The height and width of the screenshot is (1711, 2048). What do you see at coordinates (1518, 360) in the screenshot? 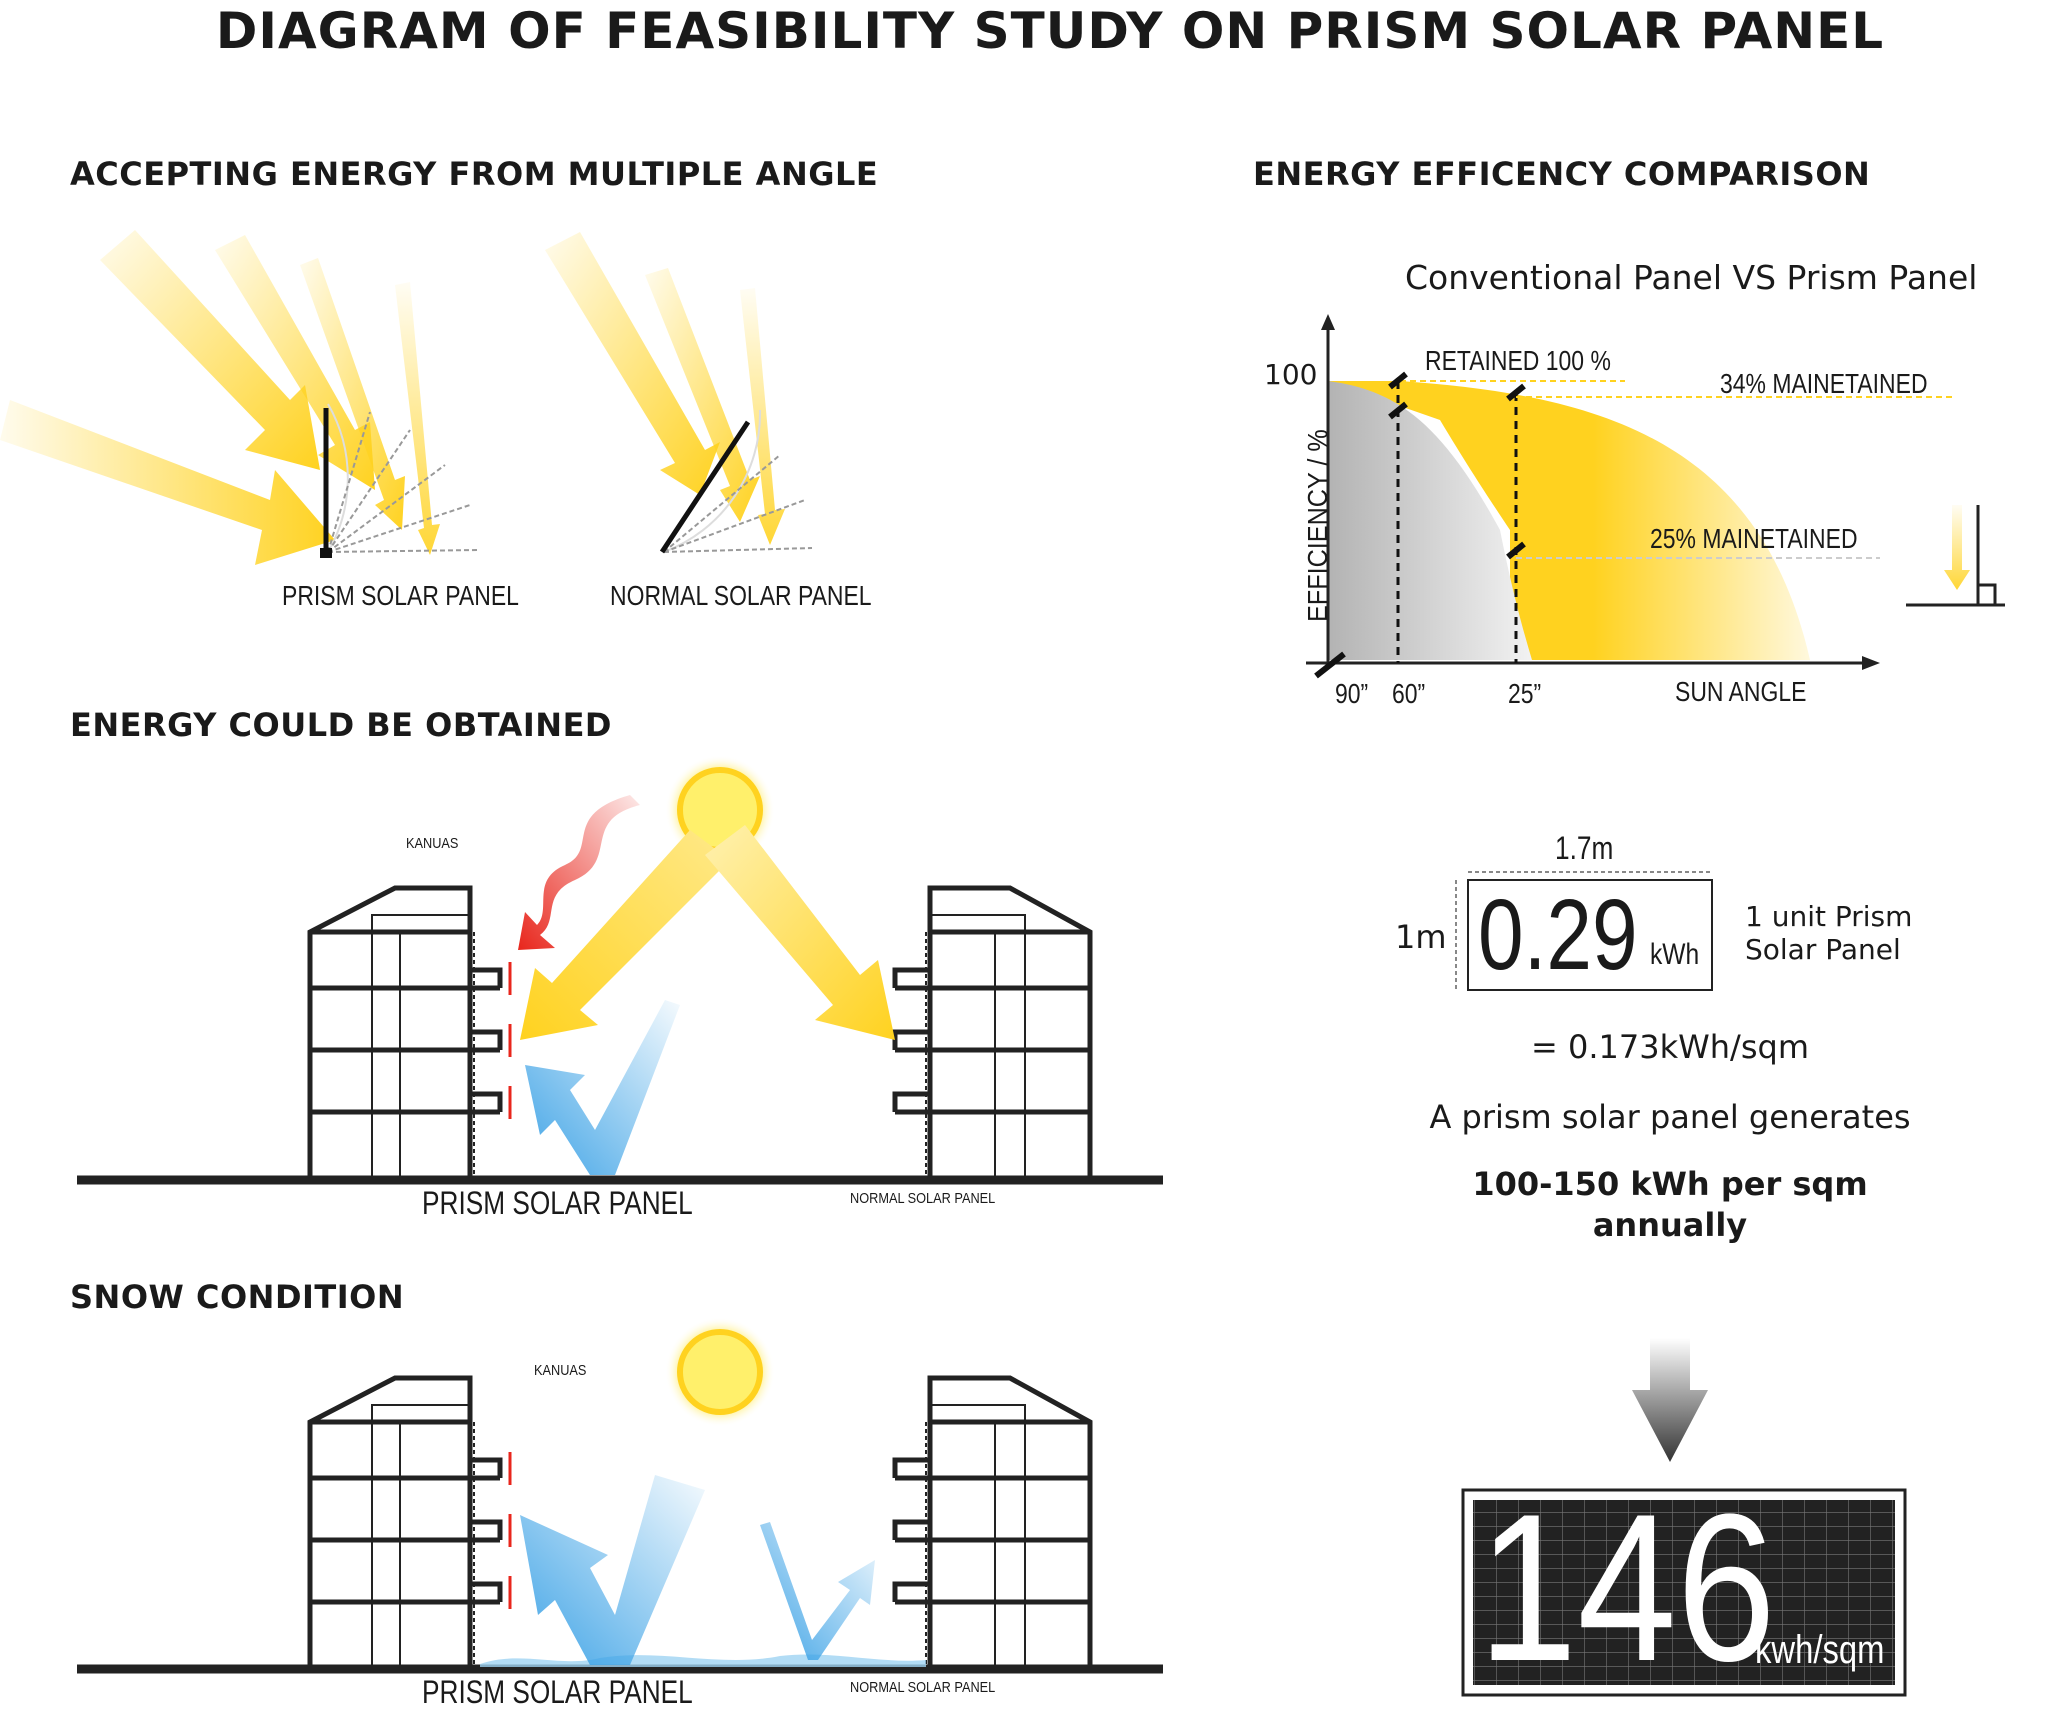
I see `annotation-retained: RETAINED 100 %` at bounding box center [1518, 360].